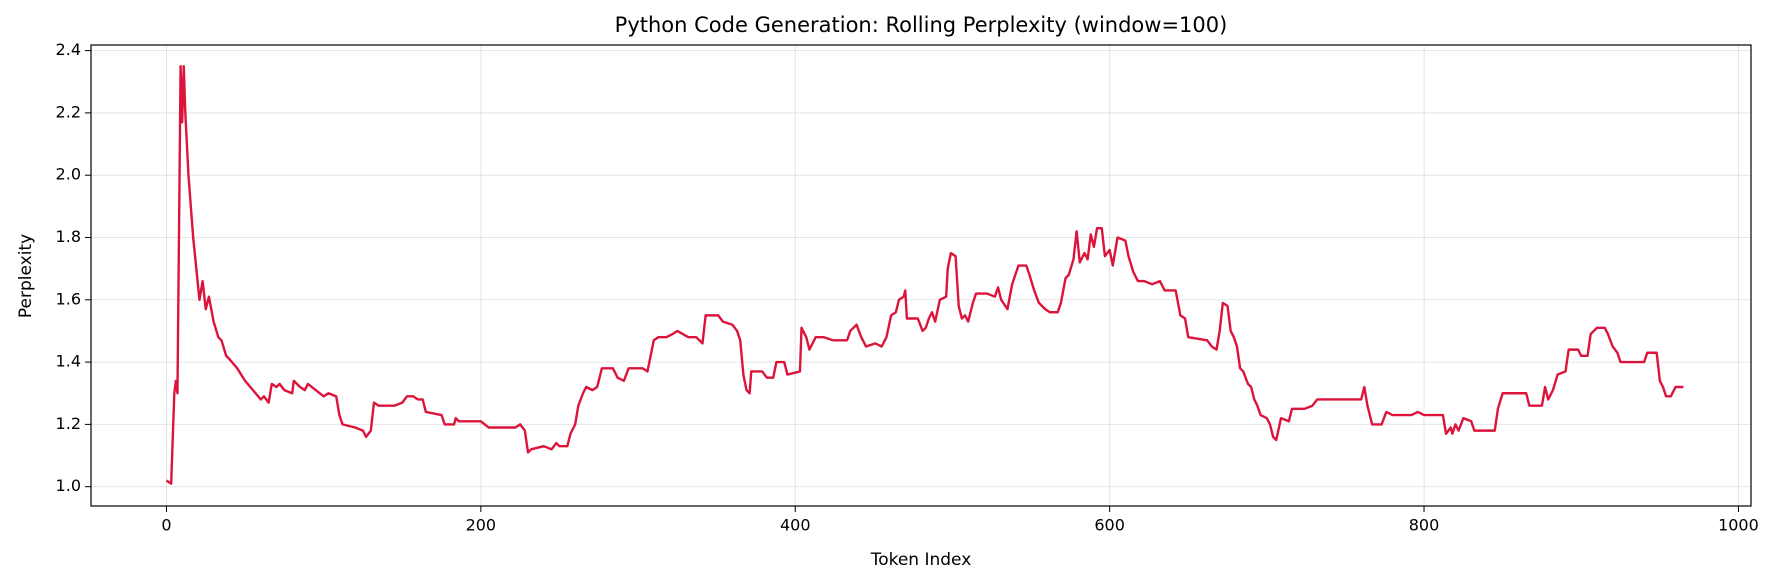  I want to click on y-tick-label: 1.6, so click(68, 298).